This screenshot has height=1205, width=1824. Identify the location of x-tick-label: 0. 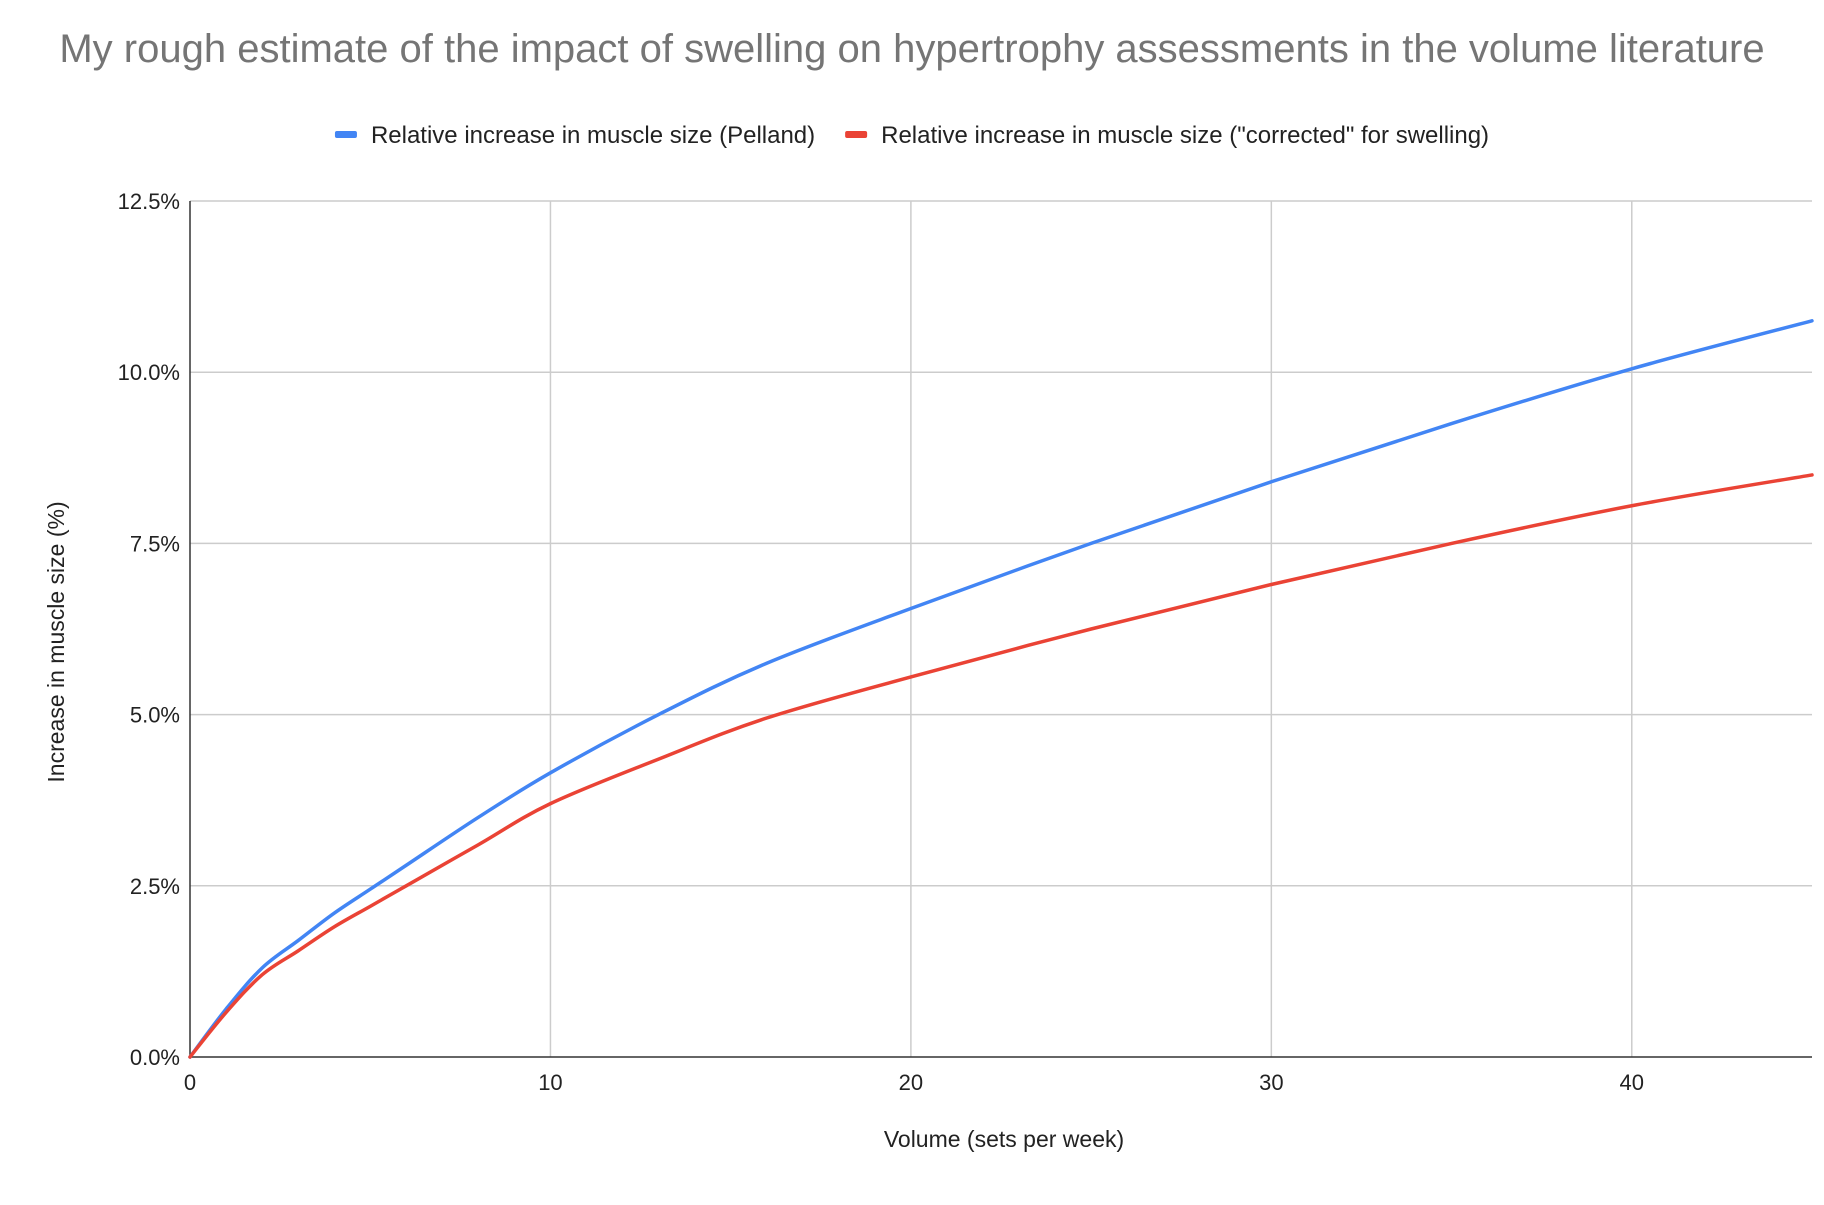
(190, 1082).